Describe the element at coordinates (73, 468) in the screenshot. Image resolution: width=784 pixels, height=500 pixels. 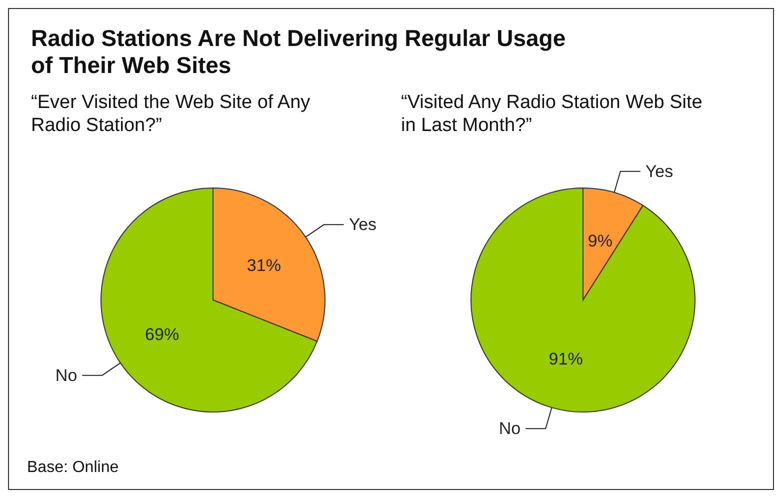
I see `text: Base: Online` at that location.